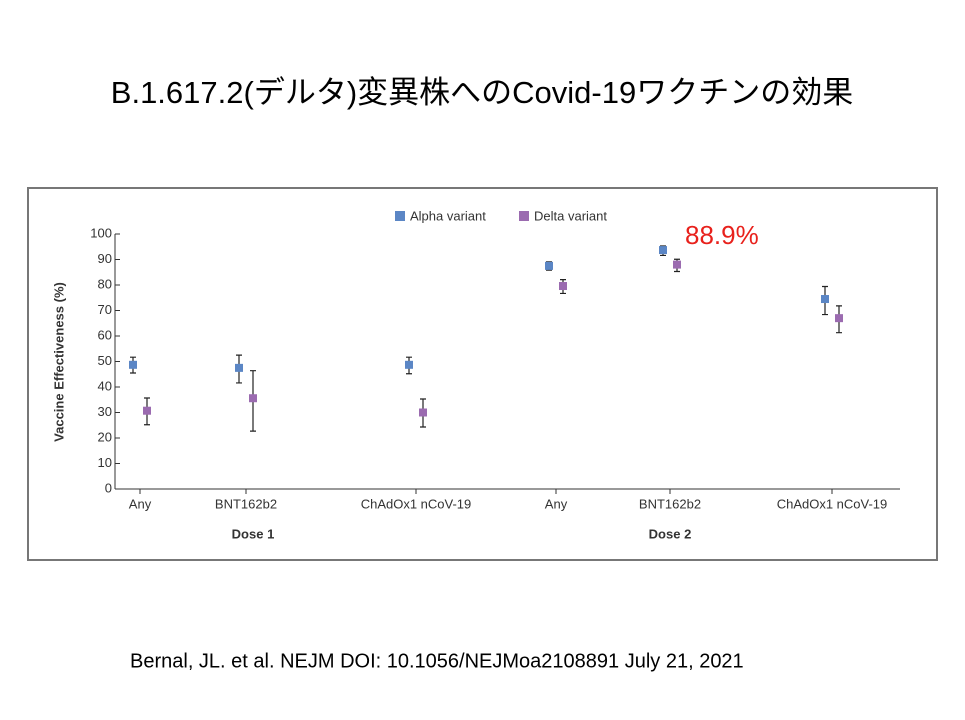 Image resolution: width=965 pixels, height=720 pixels. I want to click on y-axis-label: Vaccine Effectiveness (%), so click(58, 362).